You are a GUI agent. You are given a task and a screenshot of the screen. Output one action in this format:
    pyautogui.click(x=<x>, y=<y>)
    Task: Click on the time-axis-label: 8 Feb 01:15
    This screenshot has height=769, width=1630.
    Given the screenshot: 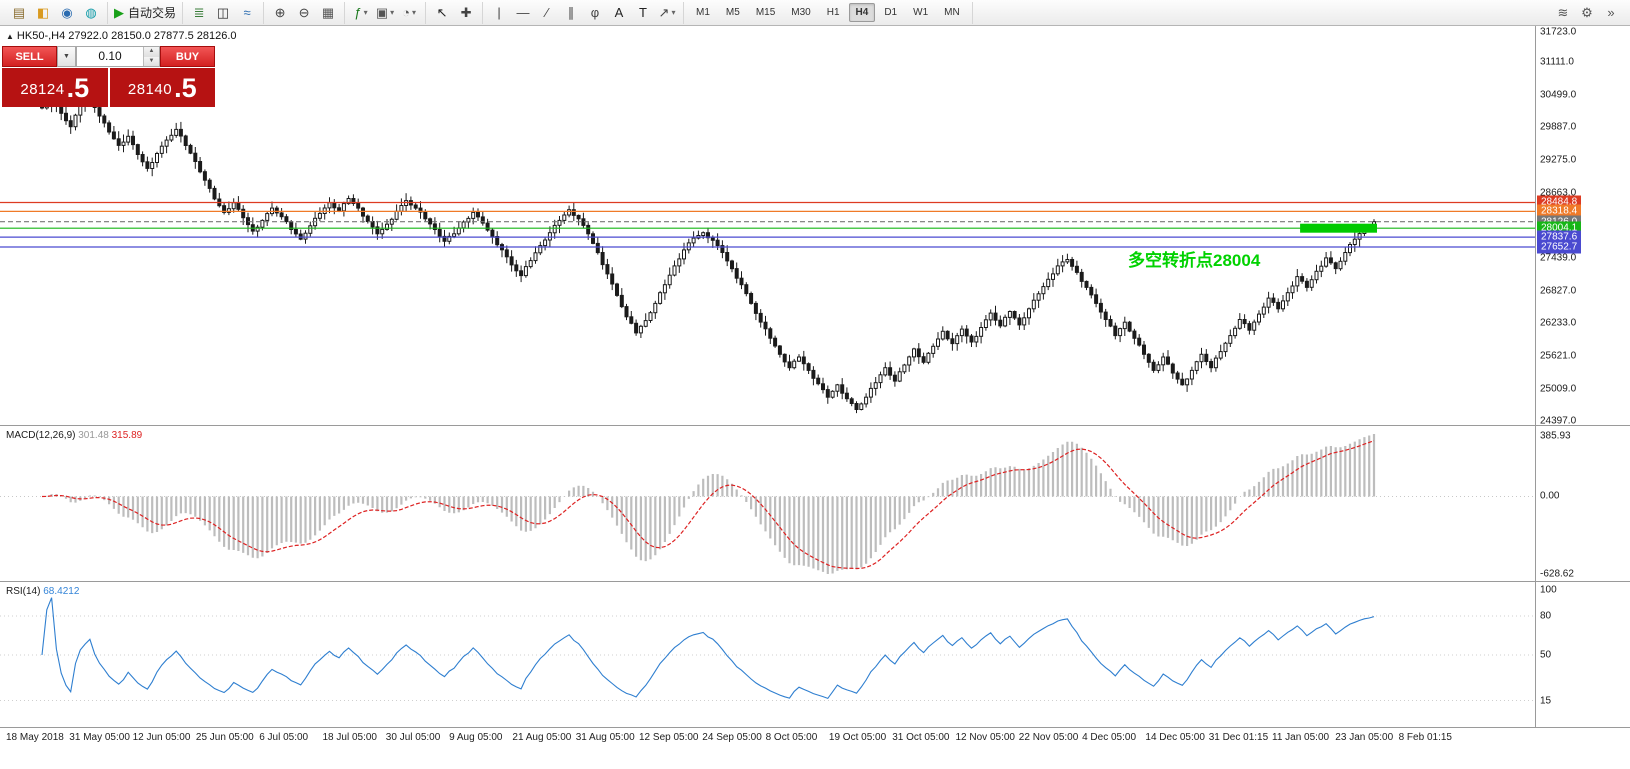 What is the action you would take?
    pyautogui.click(x=1425, y=737)
    